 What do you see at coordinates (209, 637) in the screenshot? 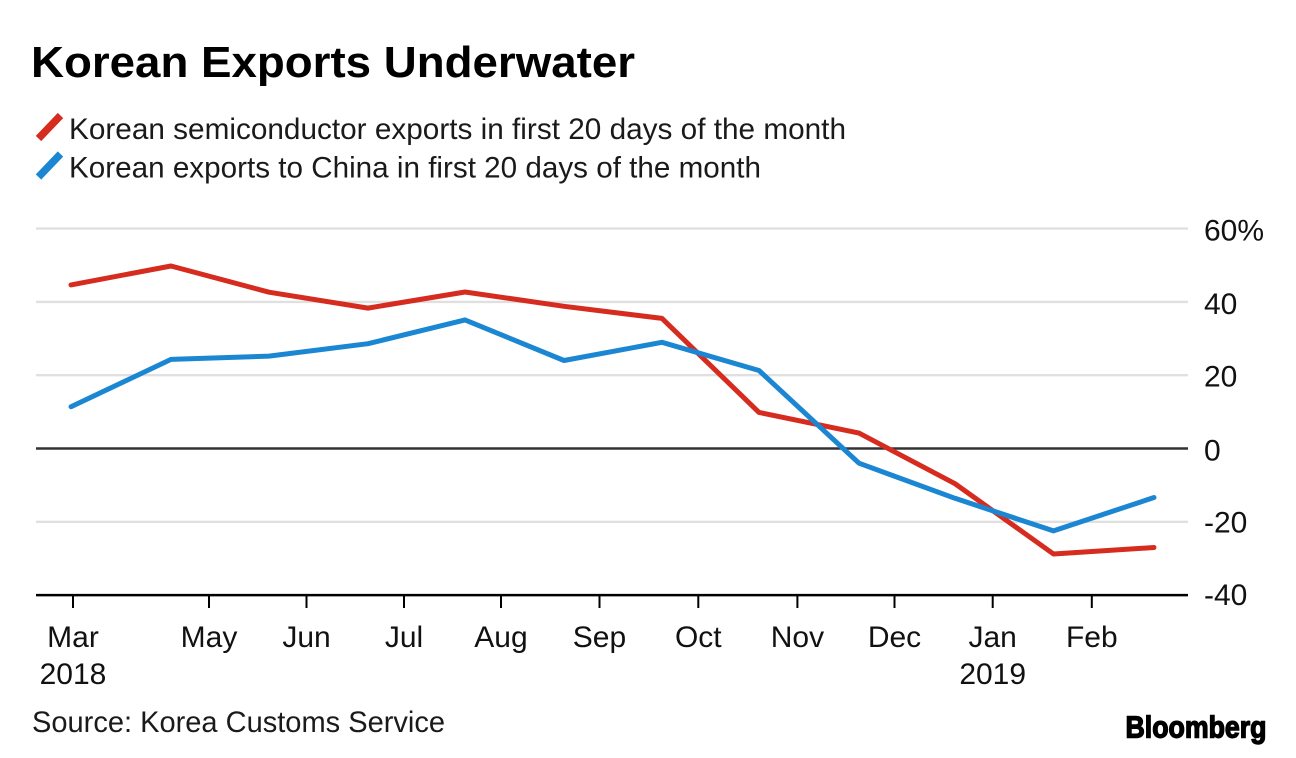
I see `svg-text: May` at bounding box center [209, 637].